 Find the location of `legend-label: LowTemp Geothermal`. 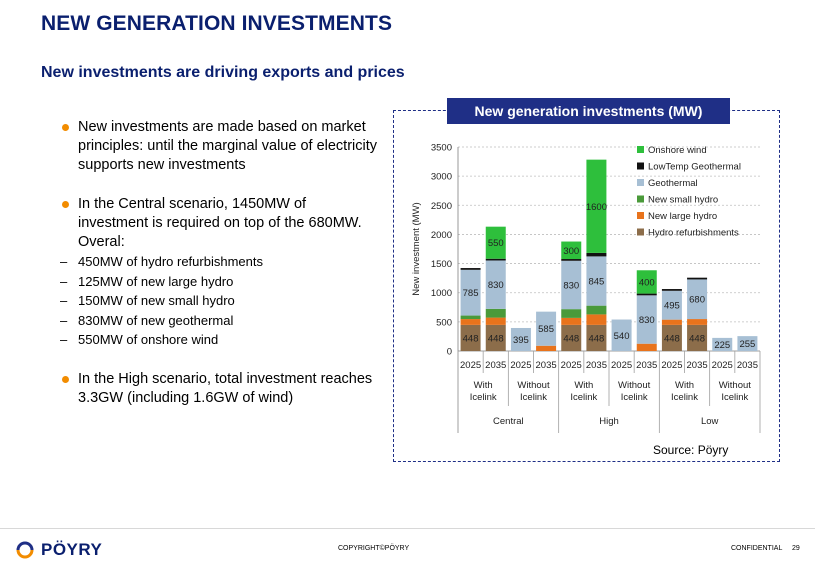

legend-label: LowTemp Geothermal is located at coordinates (694, 167).